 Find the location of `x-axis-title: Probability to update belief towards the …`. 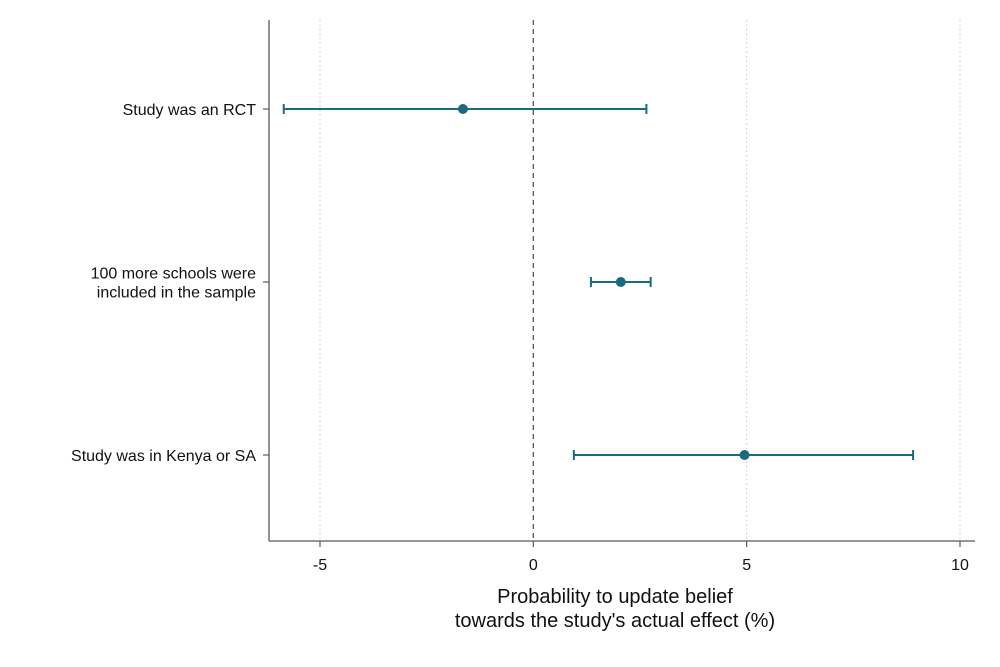

x-axis-title: Probability to update belief towards the … is located at coordinates (615, 609).